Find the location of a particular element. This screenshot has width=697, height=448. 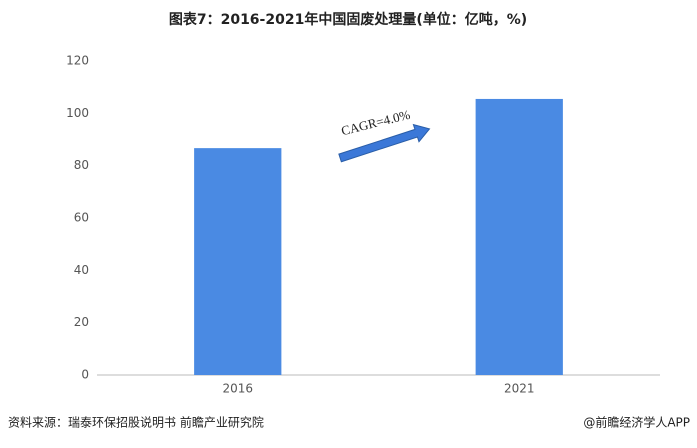

y-tick-label: 20 is located at coordinates (81, 322).